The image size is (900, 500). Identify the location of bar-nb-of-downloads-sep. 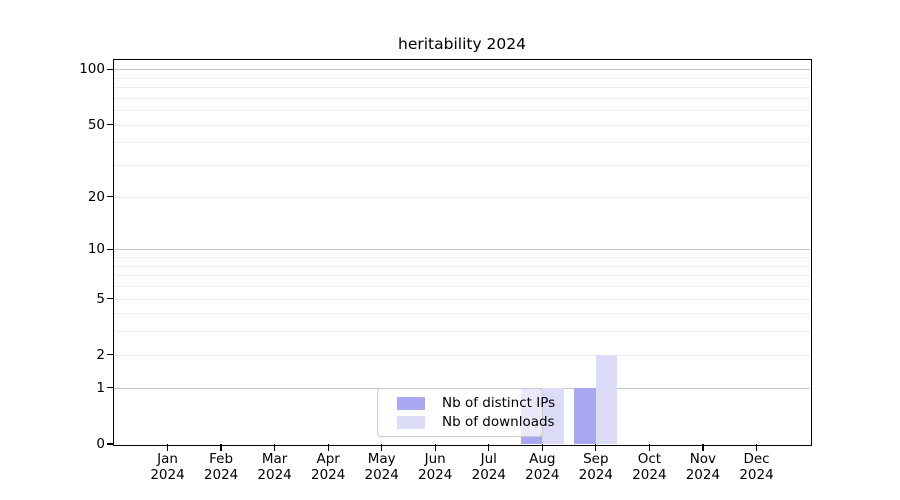
(606, 399).